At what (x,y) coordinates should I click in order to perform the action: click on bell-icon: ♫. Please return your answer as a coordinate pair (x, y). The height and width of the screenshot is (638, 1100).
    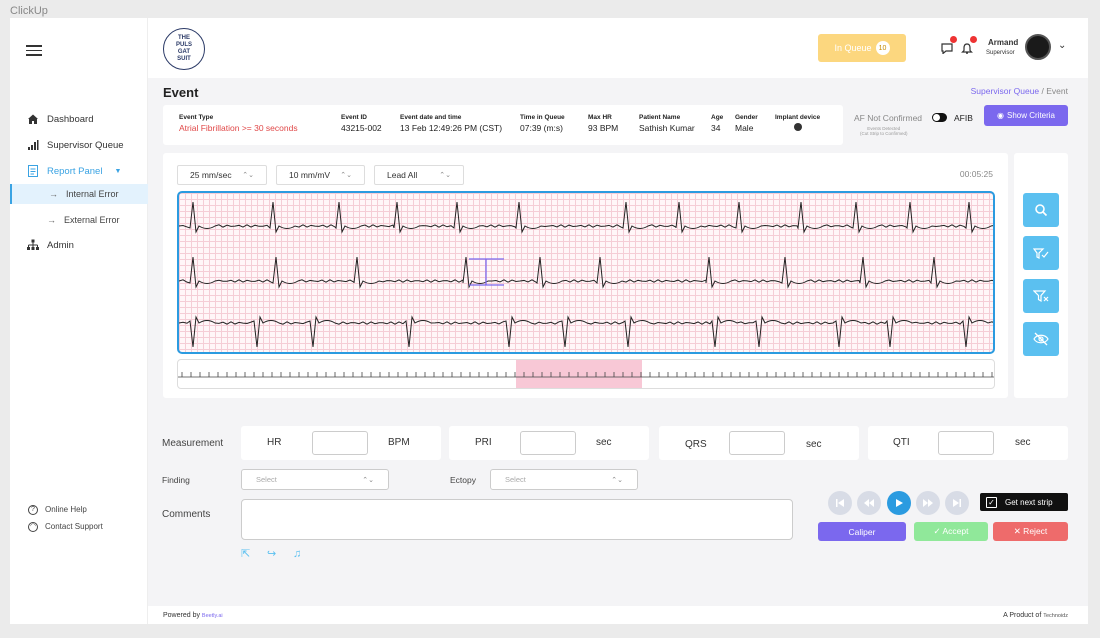
    Looking at the image, I should click on (297, 554).